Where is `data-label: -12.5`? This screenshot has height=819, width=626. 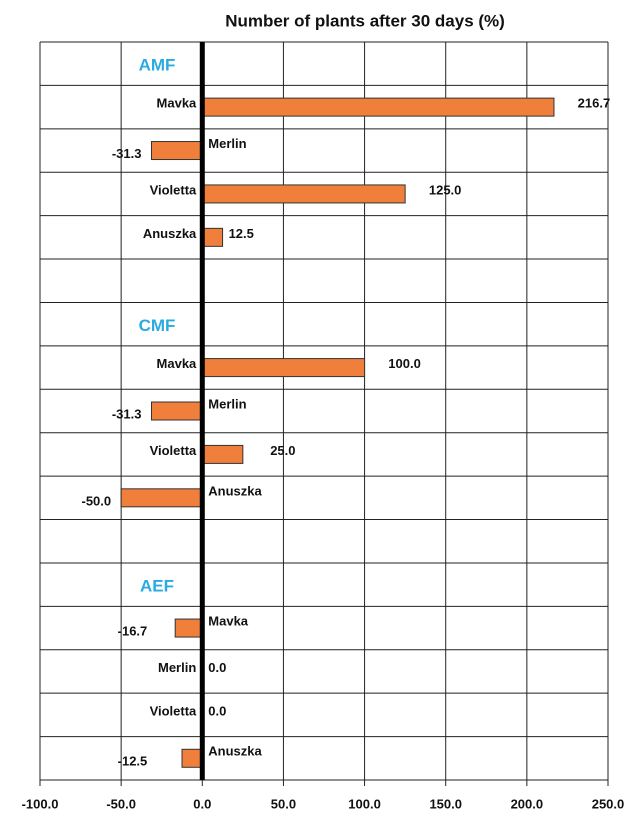
data-label: -12.5 is located at coordinates (133, 761).